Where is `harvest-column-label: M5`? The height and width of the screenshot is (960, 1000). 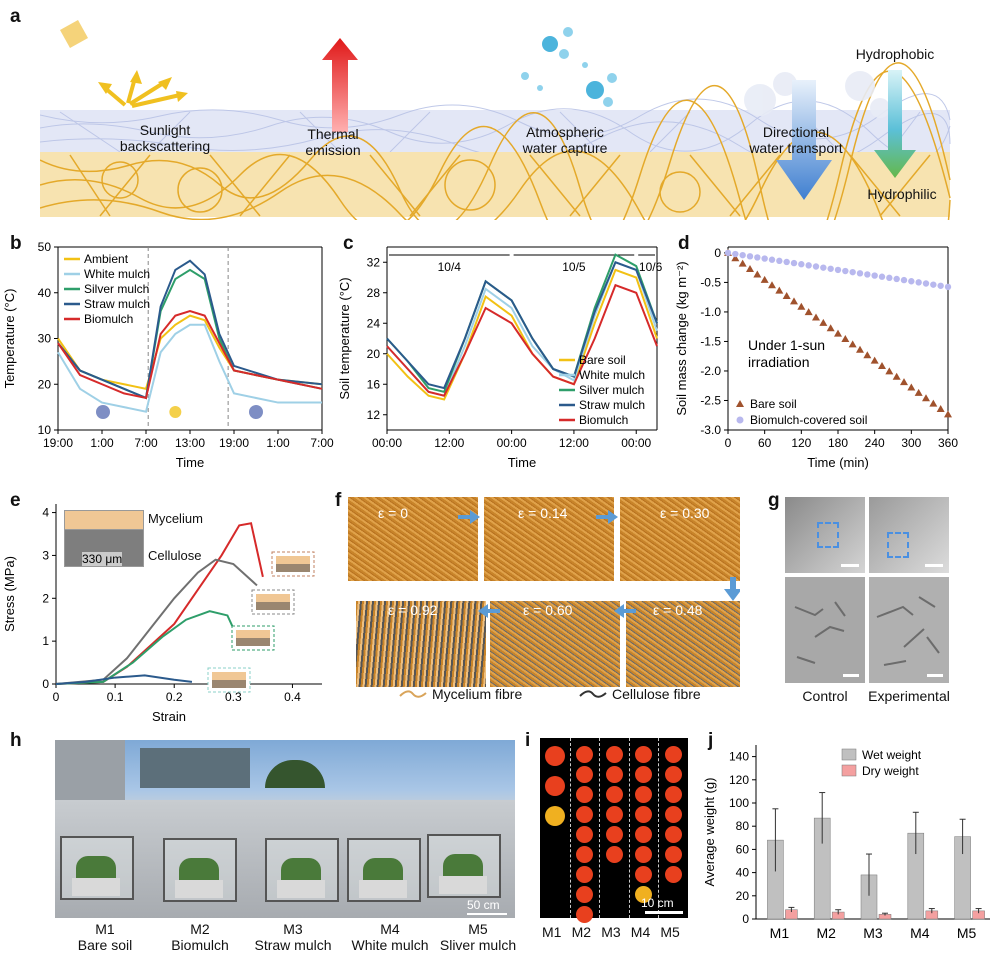 harvest-column-label: M5 is located at coordinates (670, 932).